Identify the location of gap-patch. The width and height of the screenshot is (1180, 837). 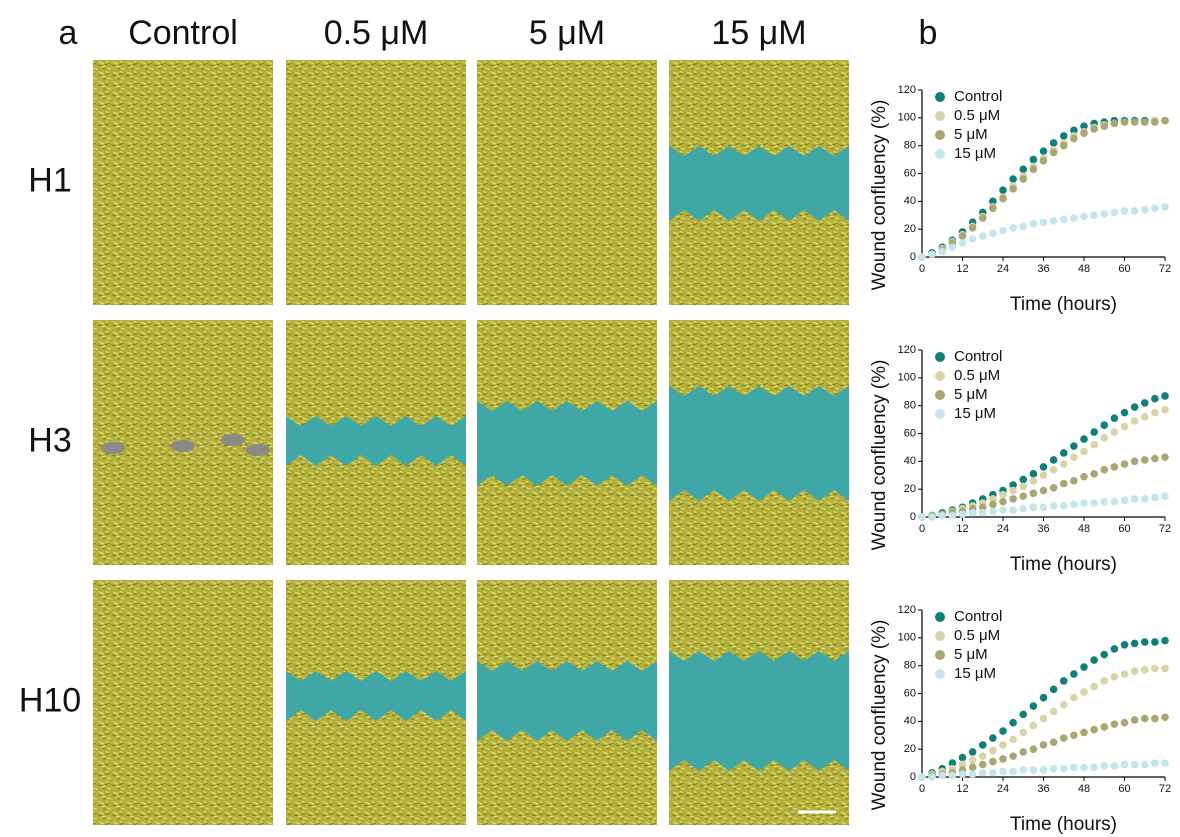
(183, 446).